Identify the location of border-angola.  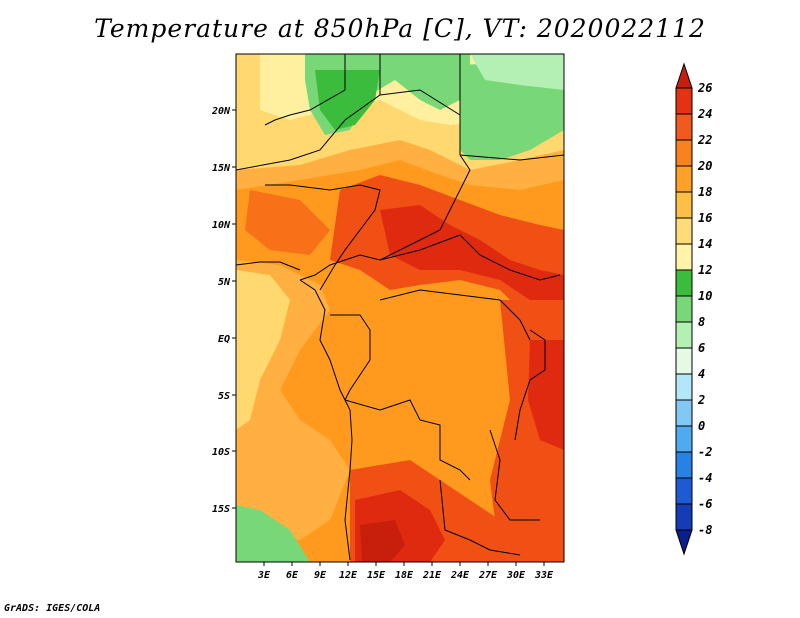
(407, 440).